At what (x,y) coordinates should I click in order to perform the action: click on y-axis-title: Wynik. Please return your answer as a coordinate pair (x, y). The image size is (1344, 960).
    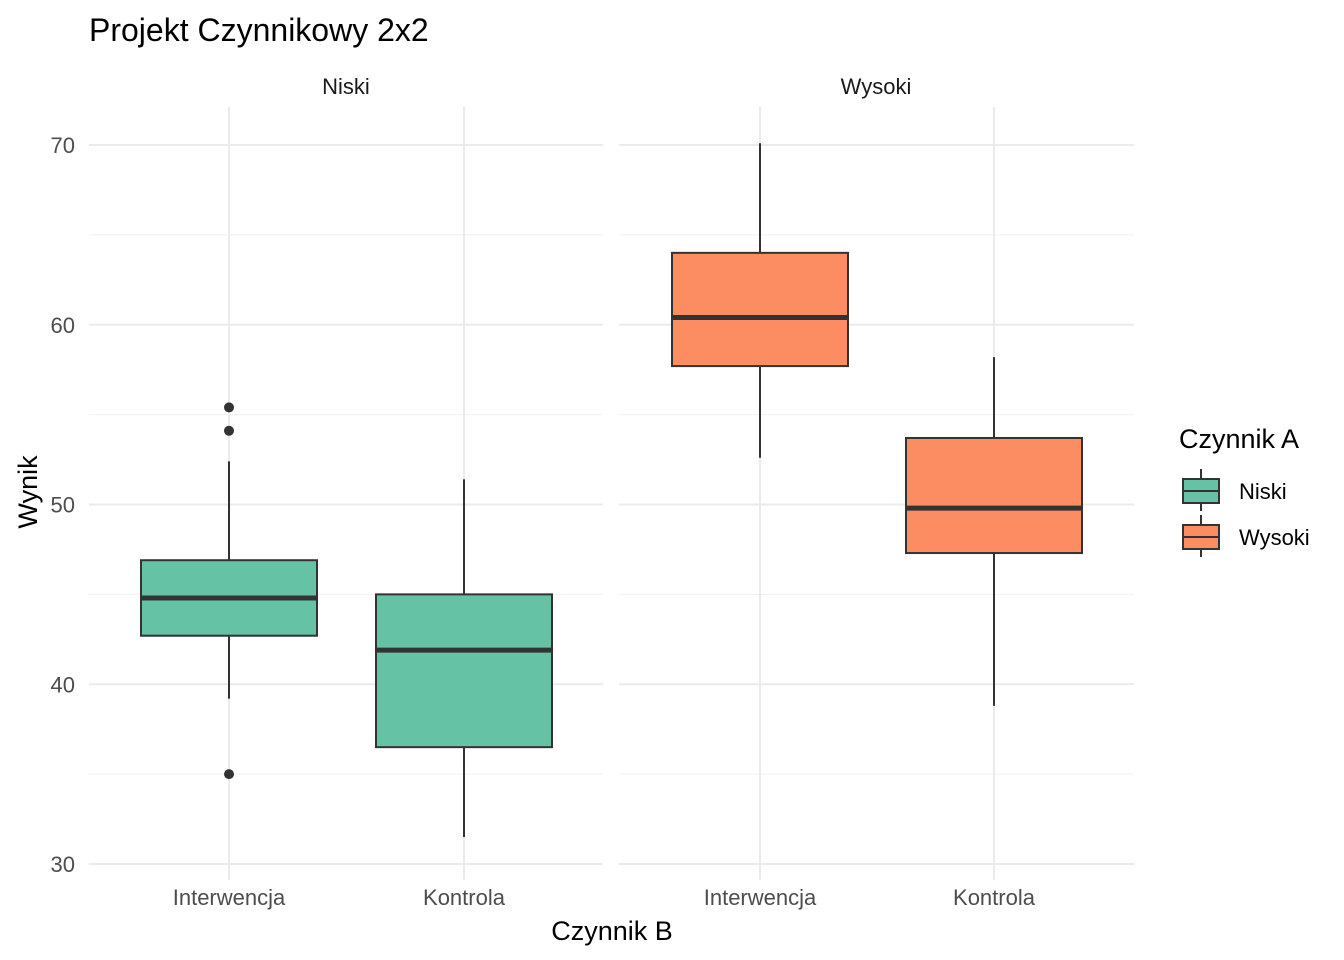
    Looking at the image, I should click on (28, 492).